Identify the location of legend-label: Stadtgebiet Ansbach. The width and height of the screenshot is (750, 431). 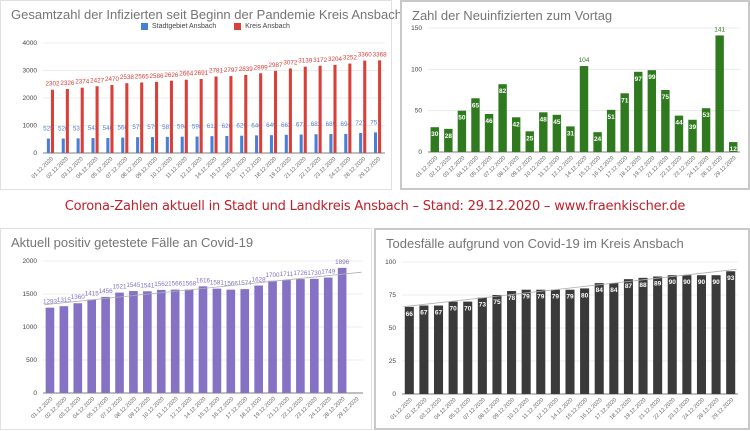
(184, 27).